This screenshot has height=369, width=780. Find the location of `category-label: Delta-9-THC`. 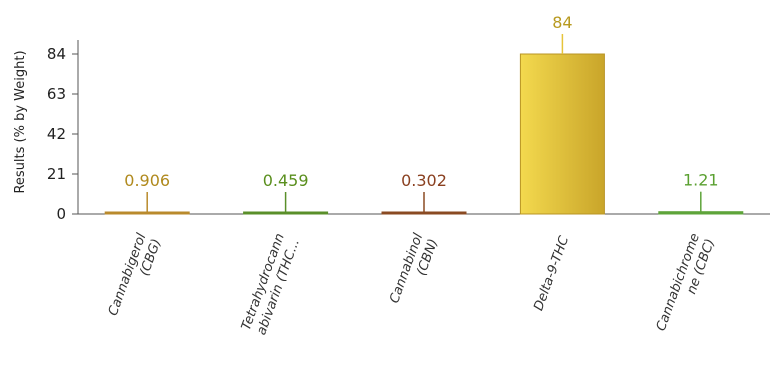

category-label: Delta-9-THC is located at coordinates (551, 272).